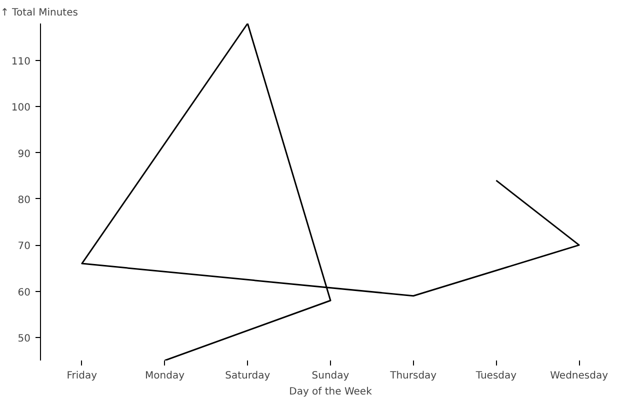  I want to click on y-tick-label: 110, so click(21, 62).